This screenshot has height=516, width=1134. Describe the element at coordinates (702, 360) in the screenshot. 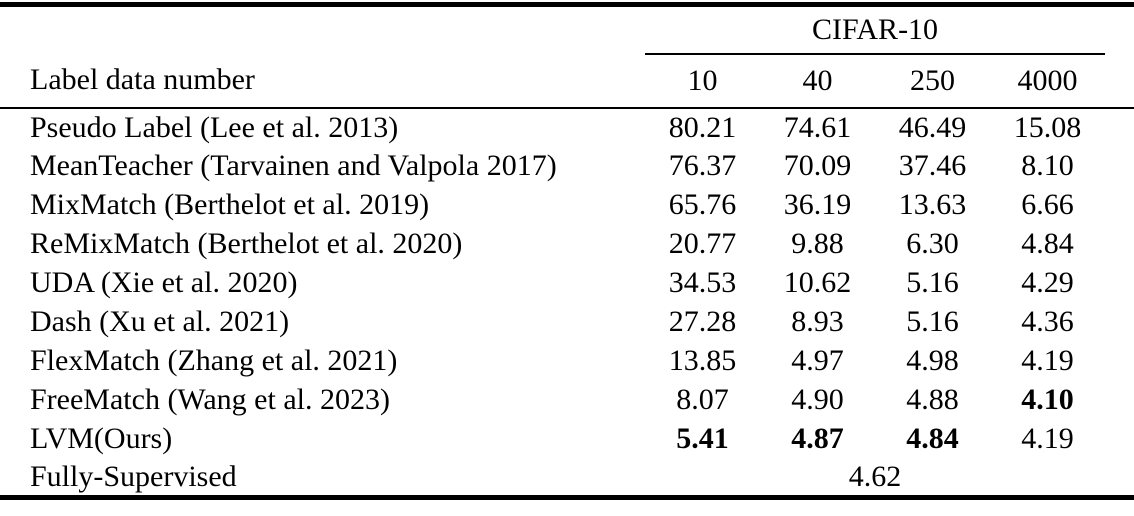

I see `value-cell: 13.85` at that location.